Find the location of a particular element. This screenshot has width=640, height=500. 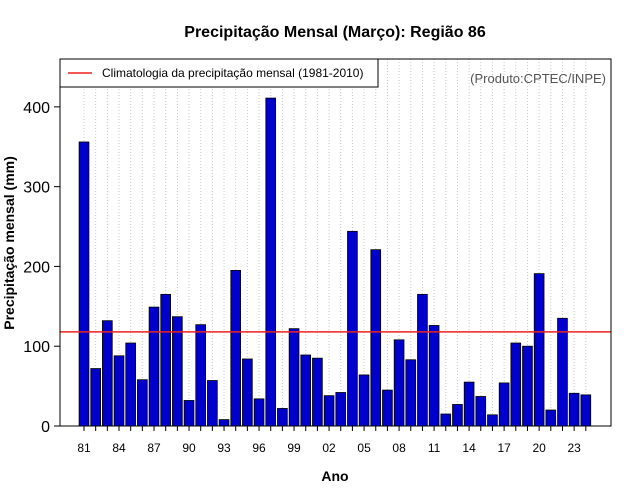

x-tick-label-14: 14 is located at coordinates (469, 448).